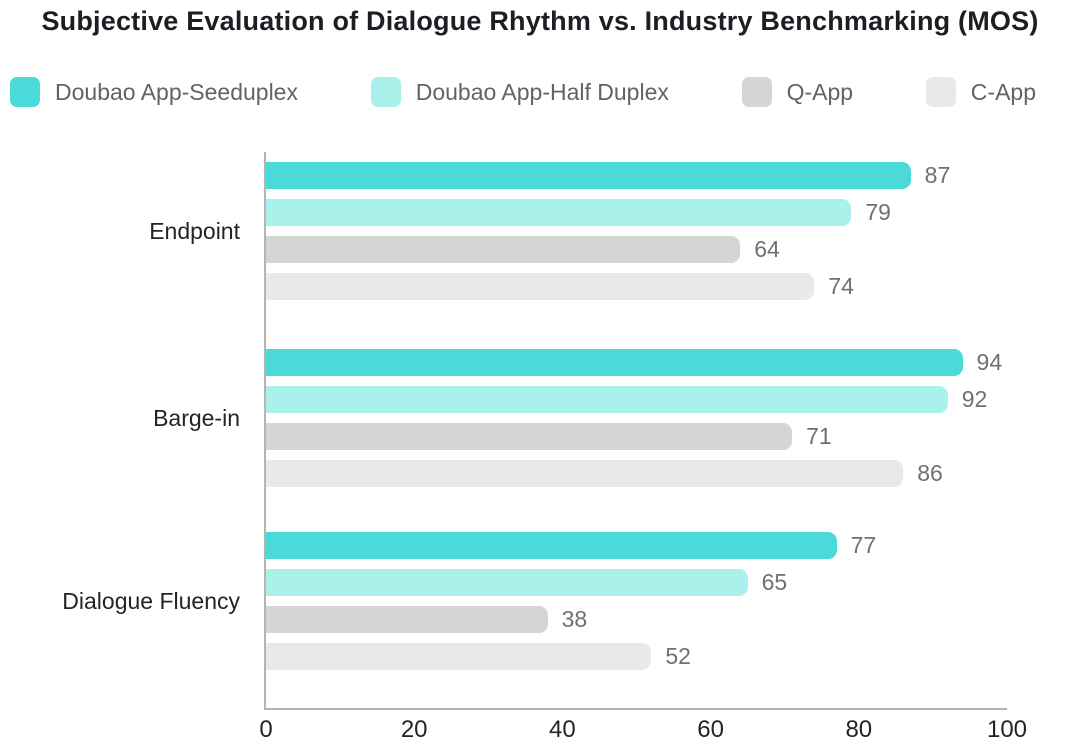 The image size is (1080, 755). I want to click on bar-value-label: 94, so click(989, 362).